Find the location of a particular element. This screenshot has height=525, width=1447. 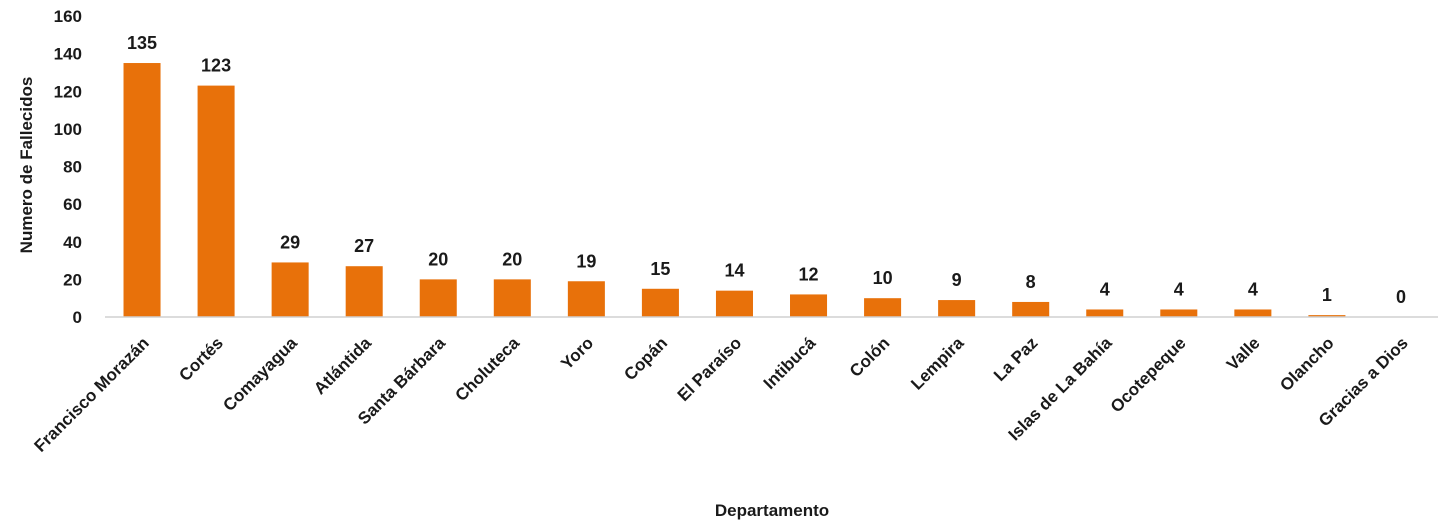

category-label: Copán is located at coordinates (645, 358).